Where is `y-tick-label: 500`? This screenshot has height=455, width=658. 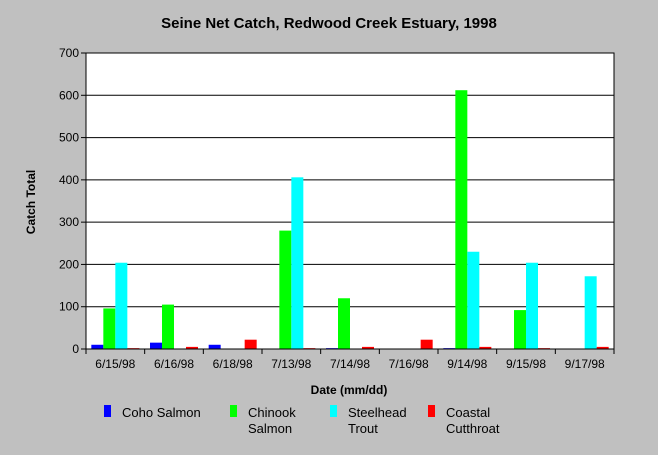
y-tick-label: 500 is located at coordinates (69, 138).